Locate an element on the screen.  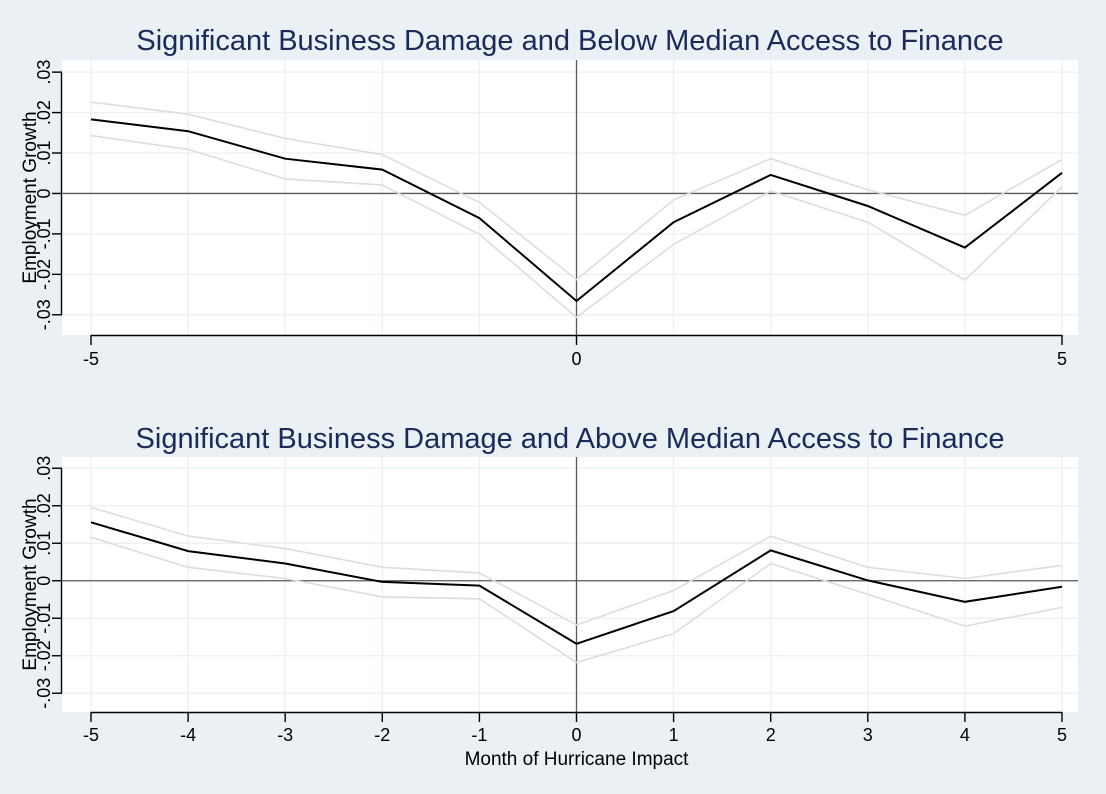
x-tick-label: -1 is located at coordinates (479, 735).